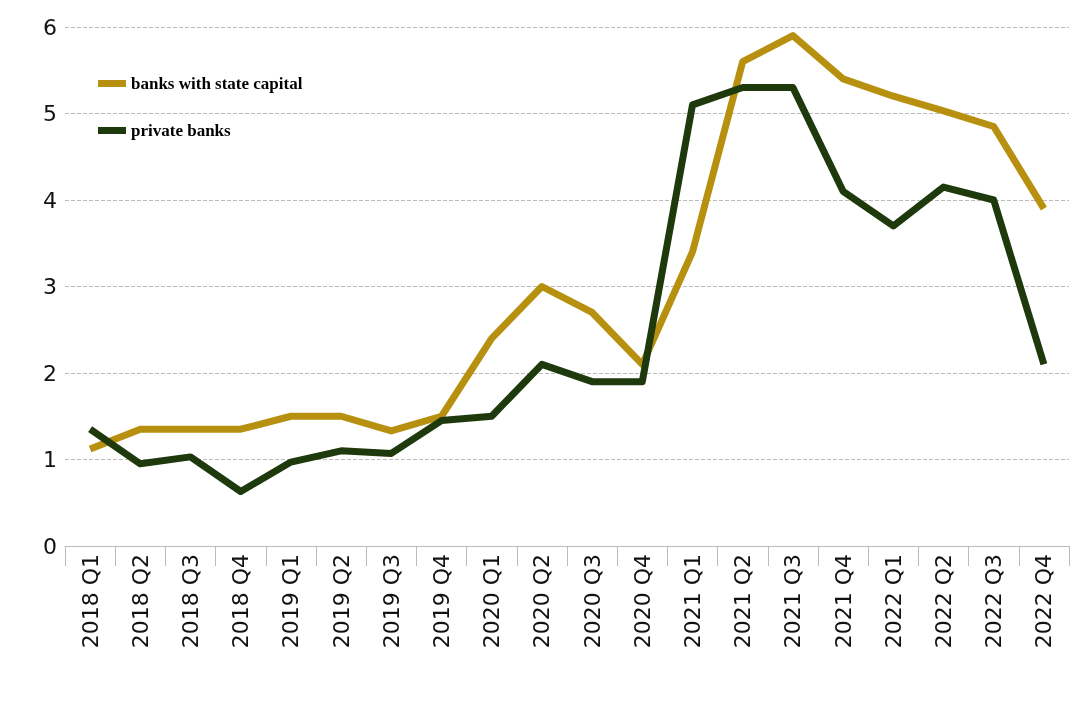 The image size is (1083, 709). Describe the element at coordinates (943, 601) in the screenshot. I see `x-tick-label: 2022 Q2` at that location.